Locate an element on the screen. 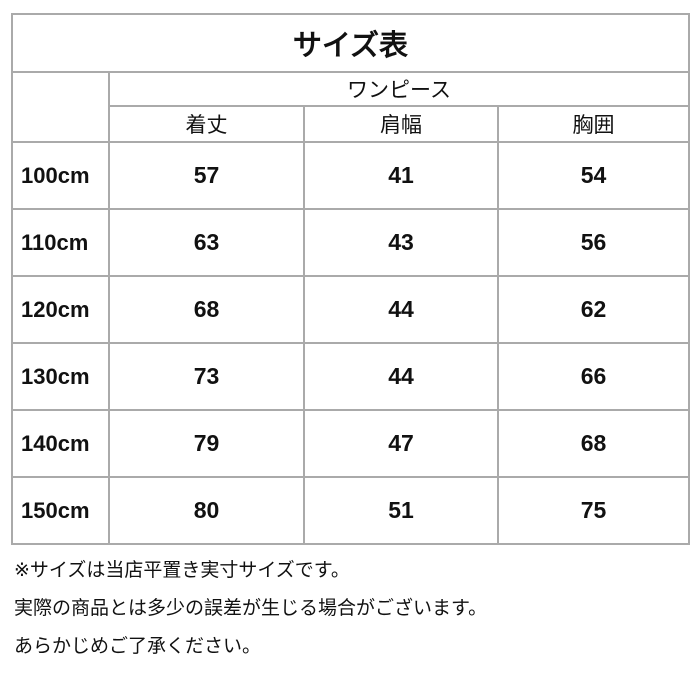 This screenshot has height=700, width=700. measurement-cell: 57 is located at coordinates (206, 175).